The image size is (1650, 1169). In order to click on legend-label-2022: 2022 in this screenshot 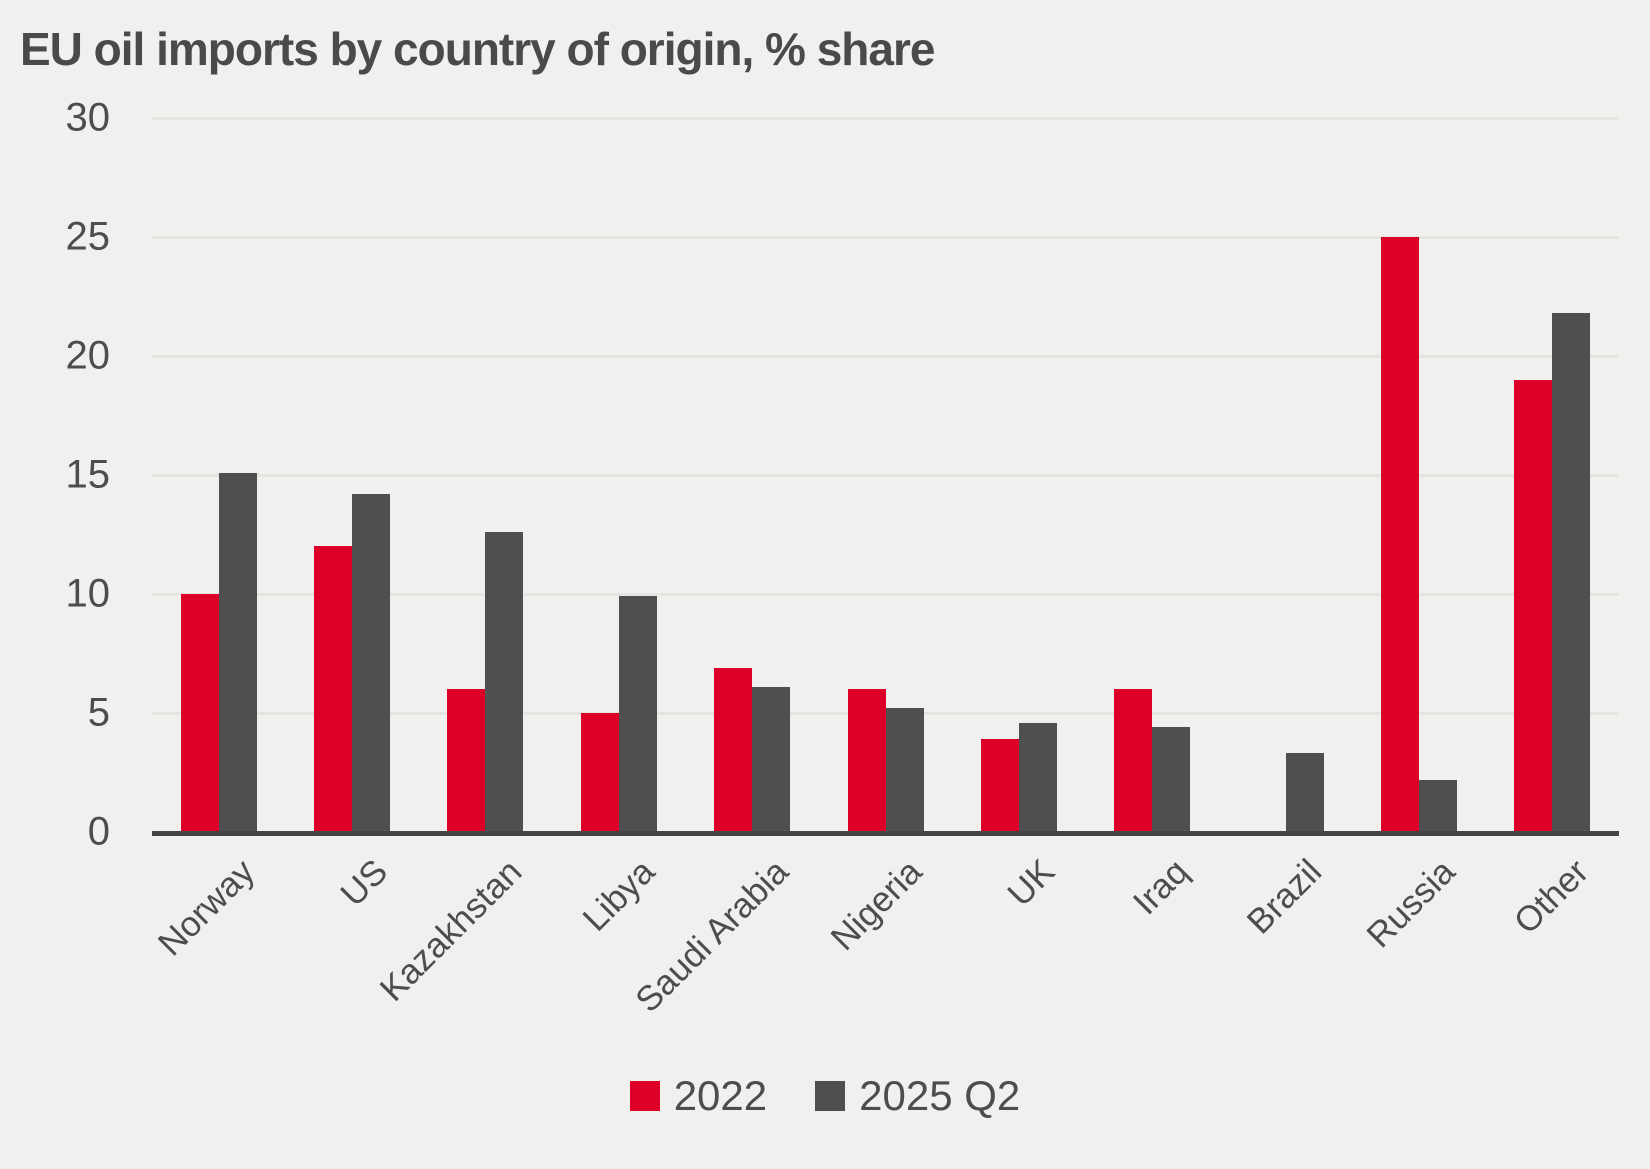, I will do `click(720, 1095)`.